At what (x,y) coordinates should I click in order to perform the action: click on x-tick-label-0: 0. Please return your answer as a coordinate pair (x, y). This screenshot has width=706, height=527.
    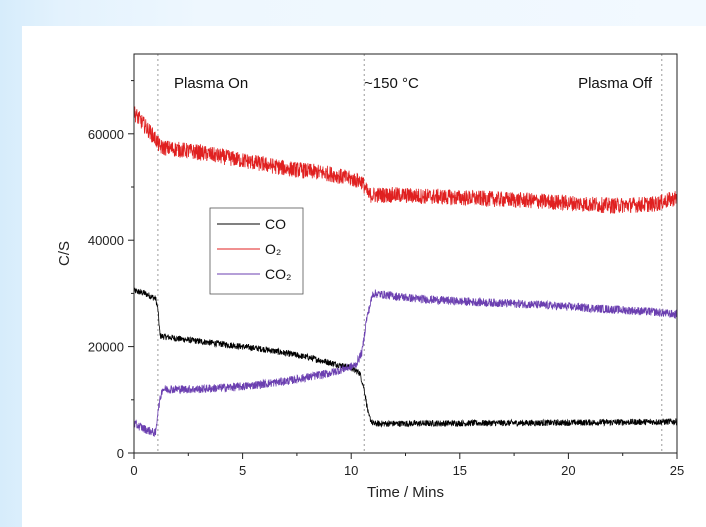
    Looking at the image, I should click on (133, 470).